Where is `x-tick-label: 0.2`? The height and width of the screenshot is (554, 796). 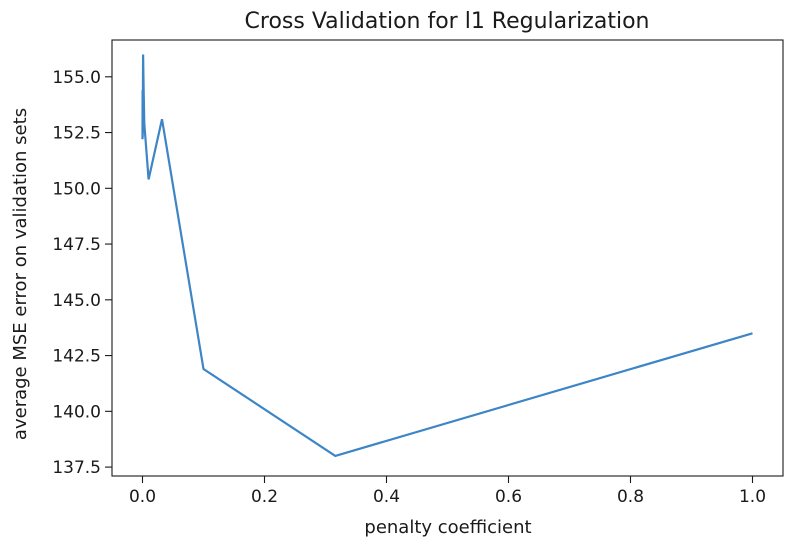
x-tick-label: 0.2 is located at coordinates (264, 497).